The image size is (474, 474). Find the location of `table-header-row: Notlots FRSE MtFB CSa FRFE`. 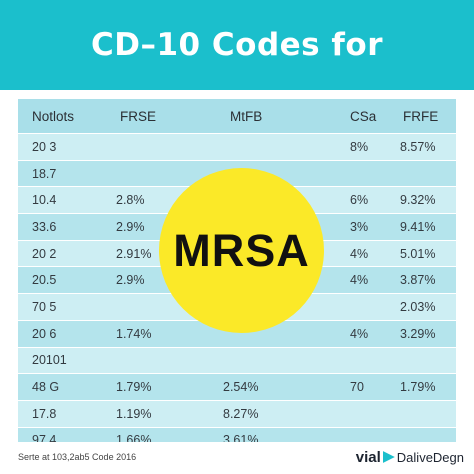

table-header-row: Notlots FRSE MtFB CSa FRFE is located at coordinates (237, 116).